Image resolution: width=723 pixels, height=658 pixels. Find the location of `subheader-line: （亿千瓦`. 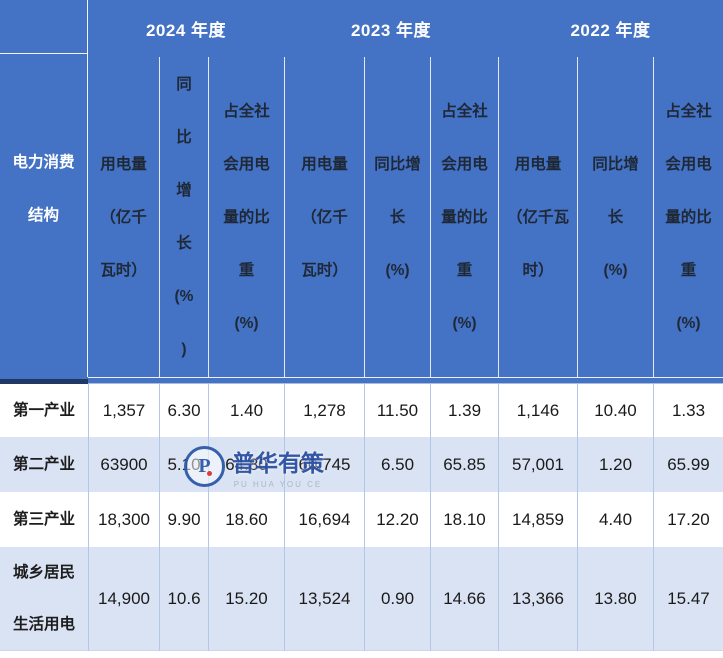

subheader-line: （亿千瓦 is located at coordinates (537, 217).